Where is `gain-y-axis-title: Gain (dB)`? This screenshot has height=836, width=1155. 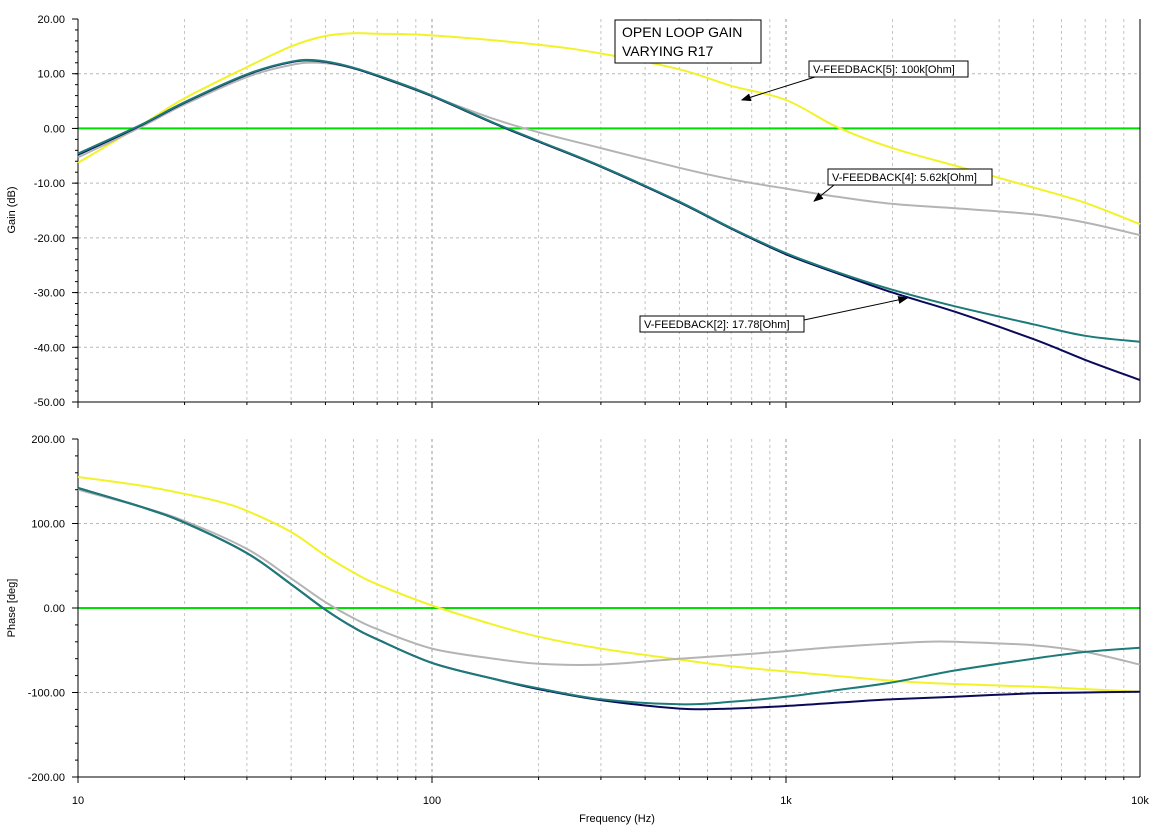 gain-y-axis-title: Gain (dB) is located at coordinates (12, 209).